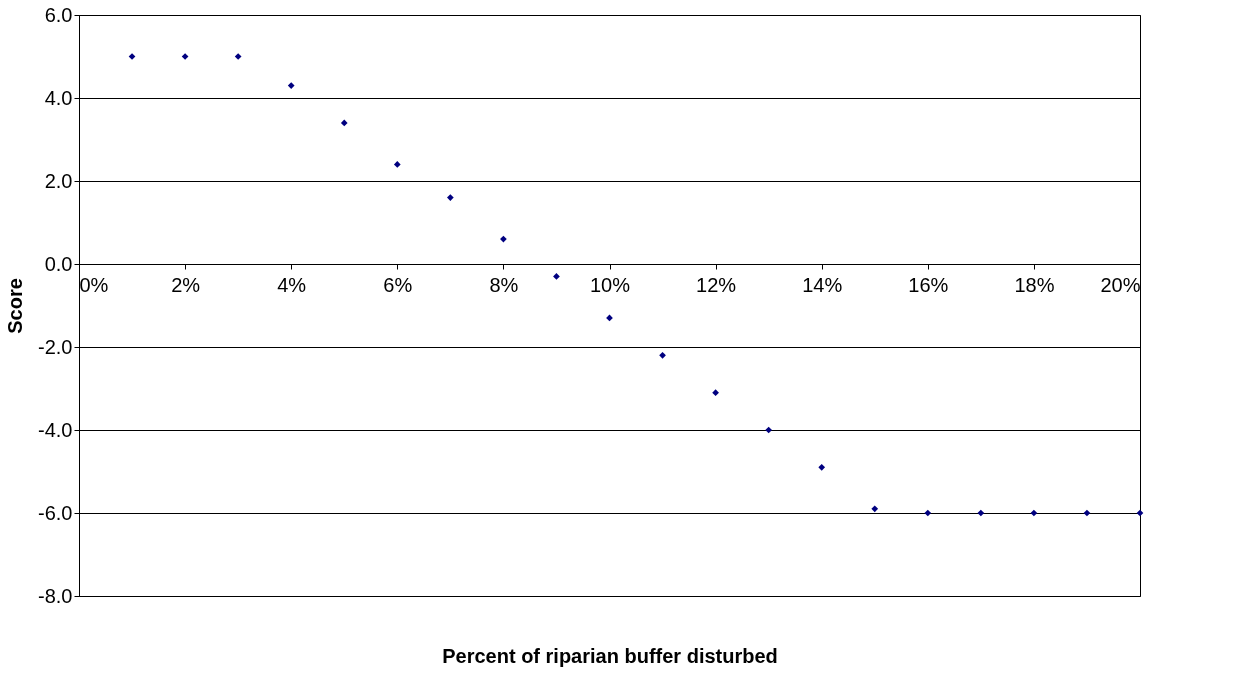 The image size is (1238, 700). I want to click on y-tick-label: 2.0, so click(58, 180).